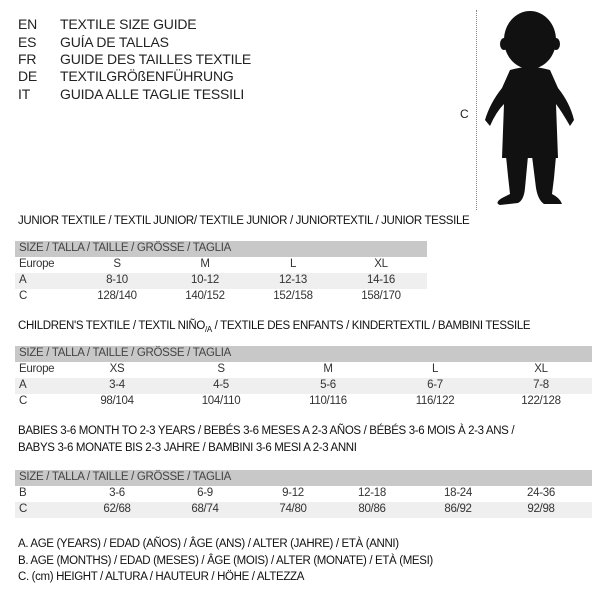 This screenshot has height=600, width=600. I want to click on table-row: Europe XS S M L XL, so click(303, 370).